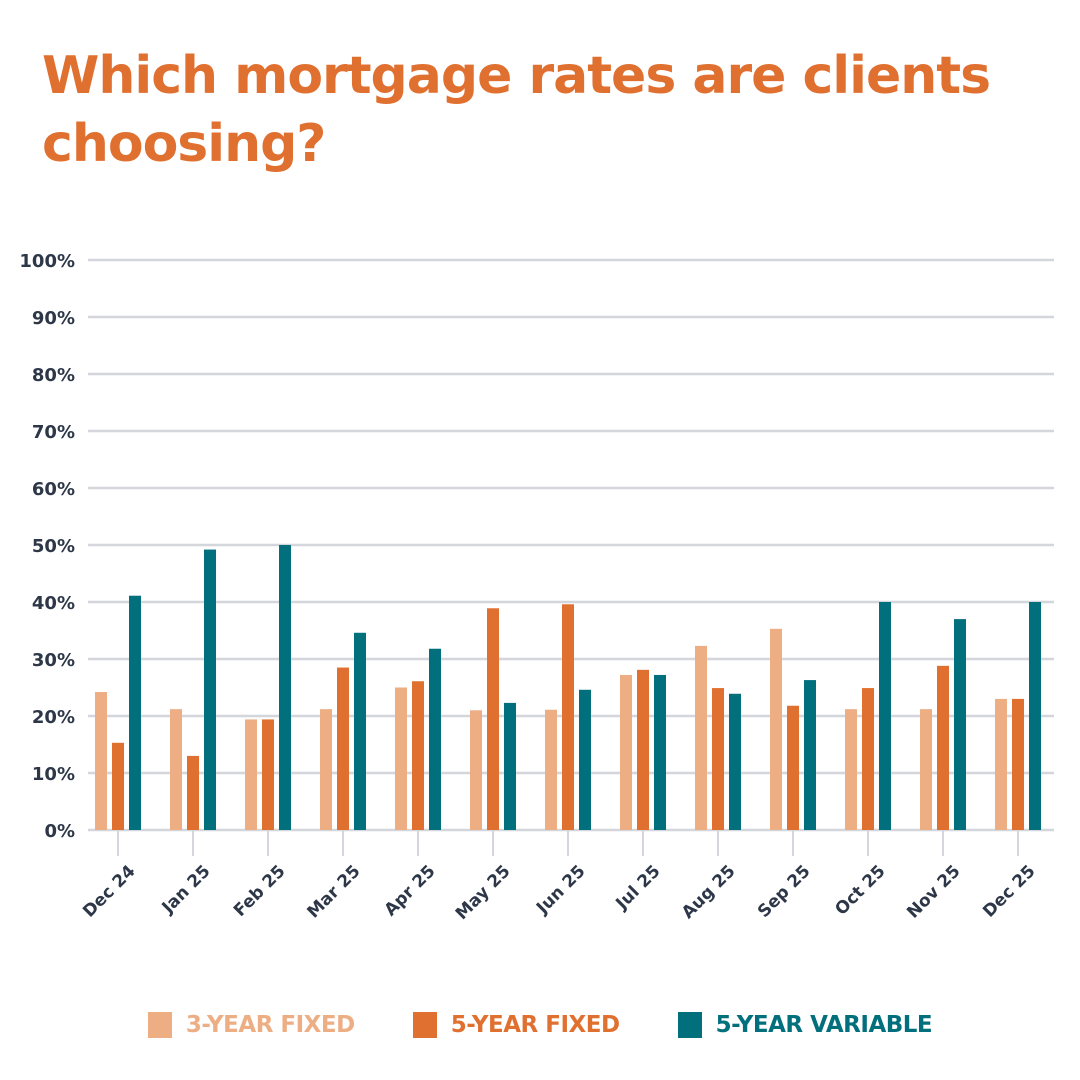 This screenshot has height=1080, width=1080. What do you see at coordinates (709, 892) in the screenshot?
I see `x-tick-label: Aug 25` at bounding box center [709, 892].